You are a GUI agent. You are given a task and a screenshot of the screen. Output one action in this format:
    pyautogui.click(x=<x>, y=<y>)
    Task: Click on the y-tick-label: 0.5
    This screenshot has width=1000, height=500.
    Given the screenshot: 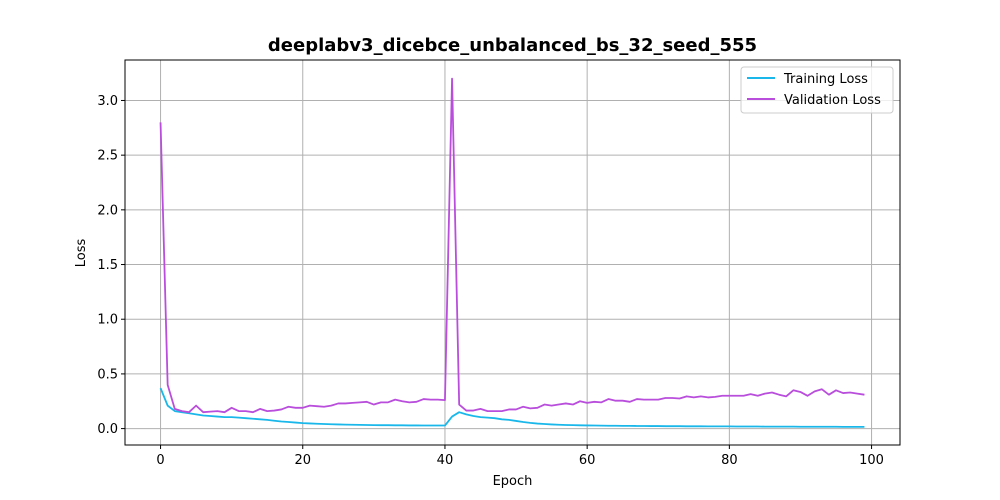 What is the action you would take?
    pyautogui.click(x=107, y=374)
    